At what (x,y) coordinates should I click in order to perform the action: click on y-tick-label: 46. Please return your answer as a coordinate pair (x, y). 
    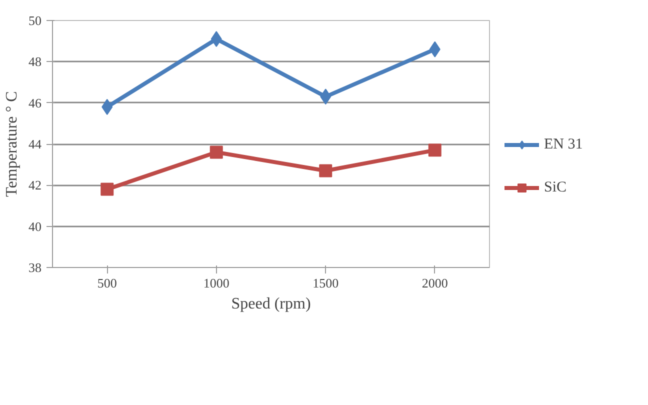
    Looking at the image, I should click on (35, 102).